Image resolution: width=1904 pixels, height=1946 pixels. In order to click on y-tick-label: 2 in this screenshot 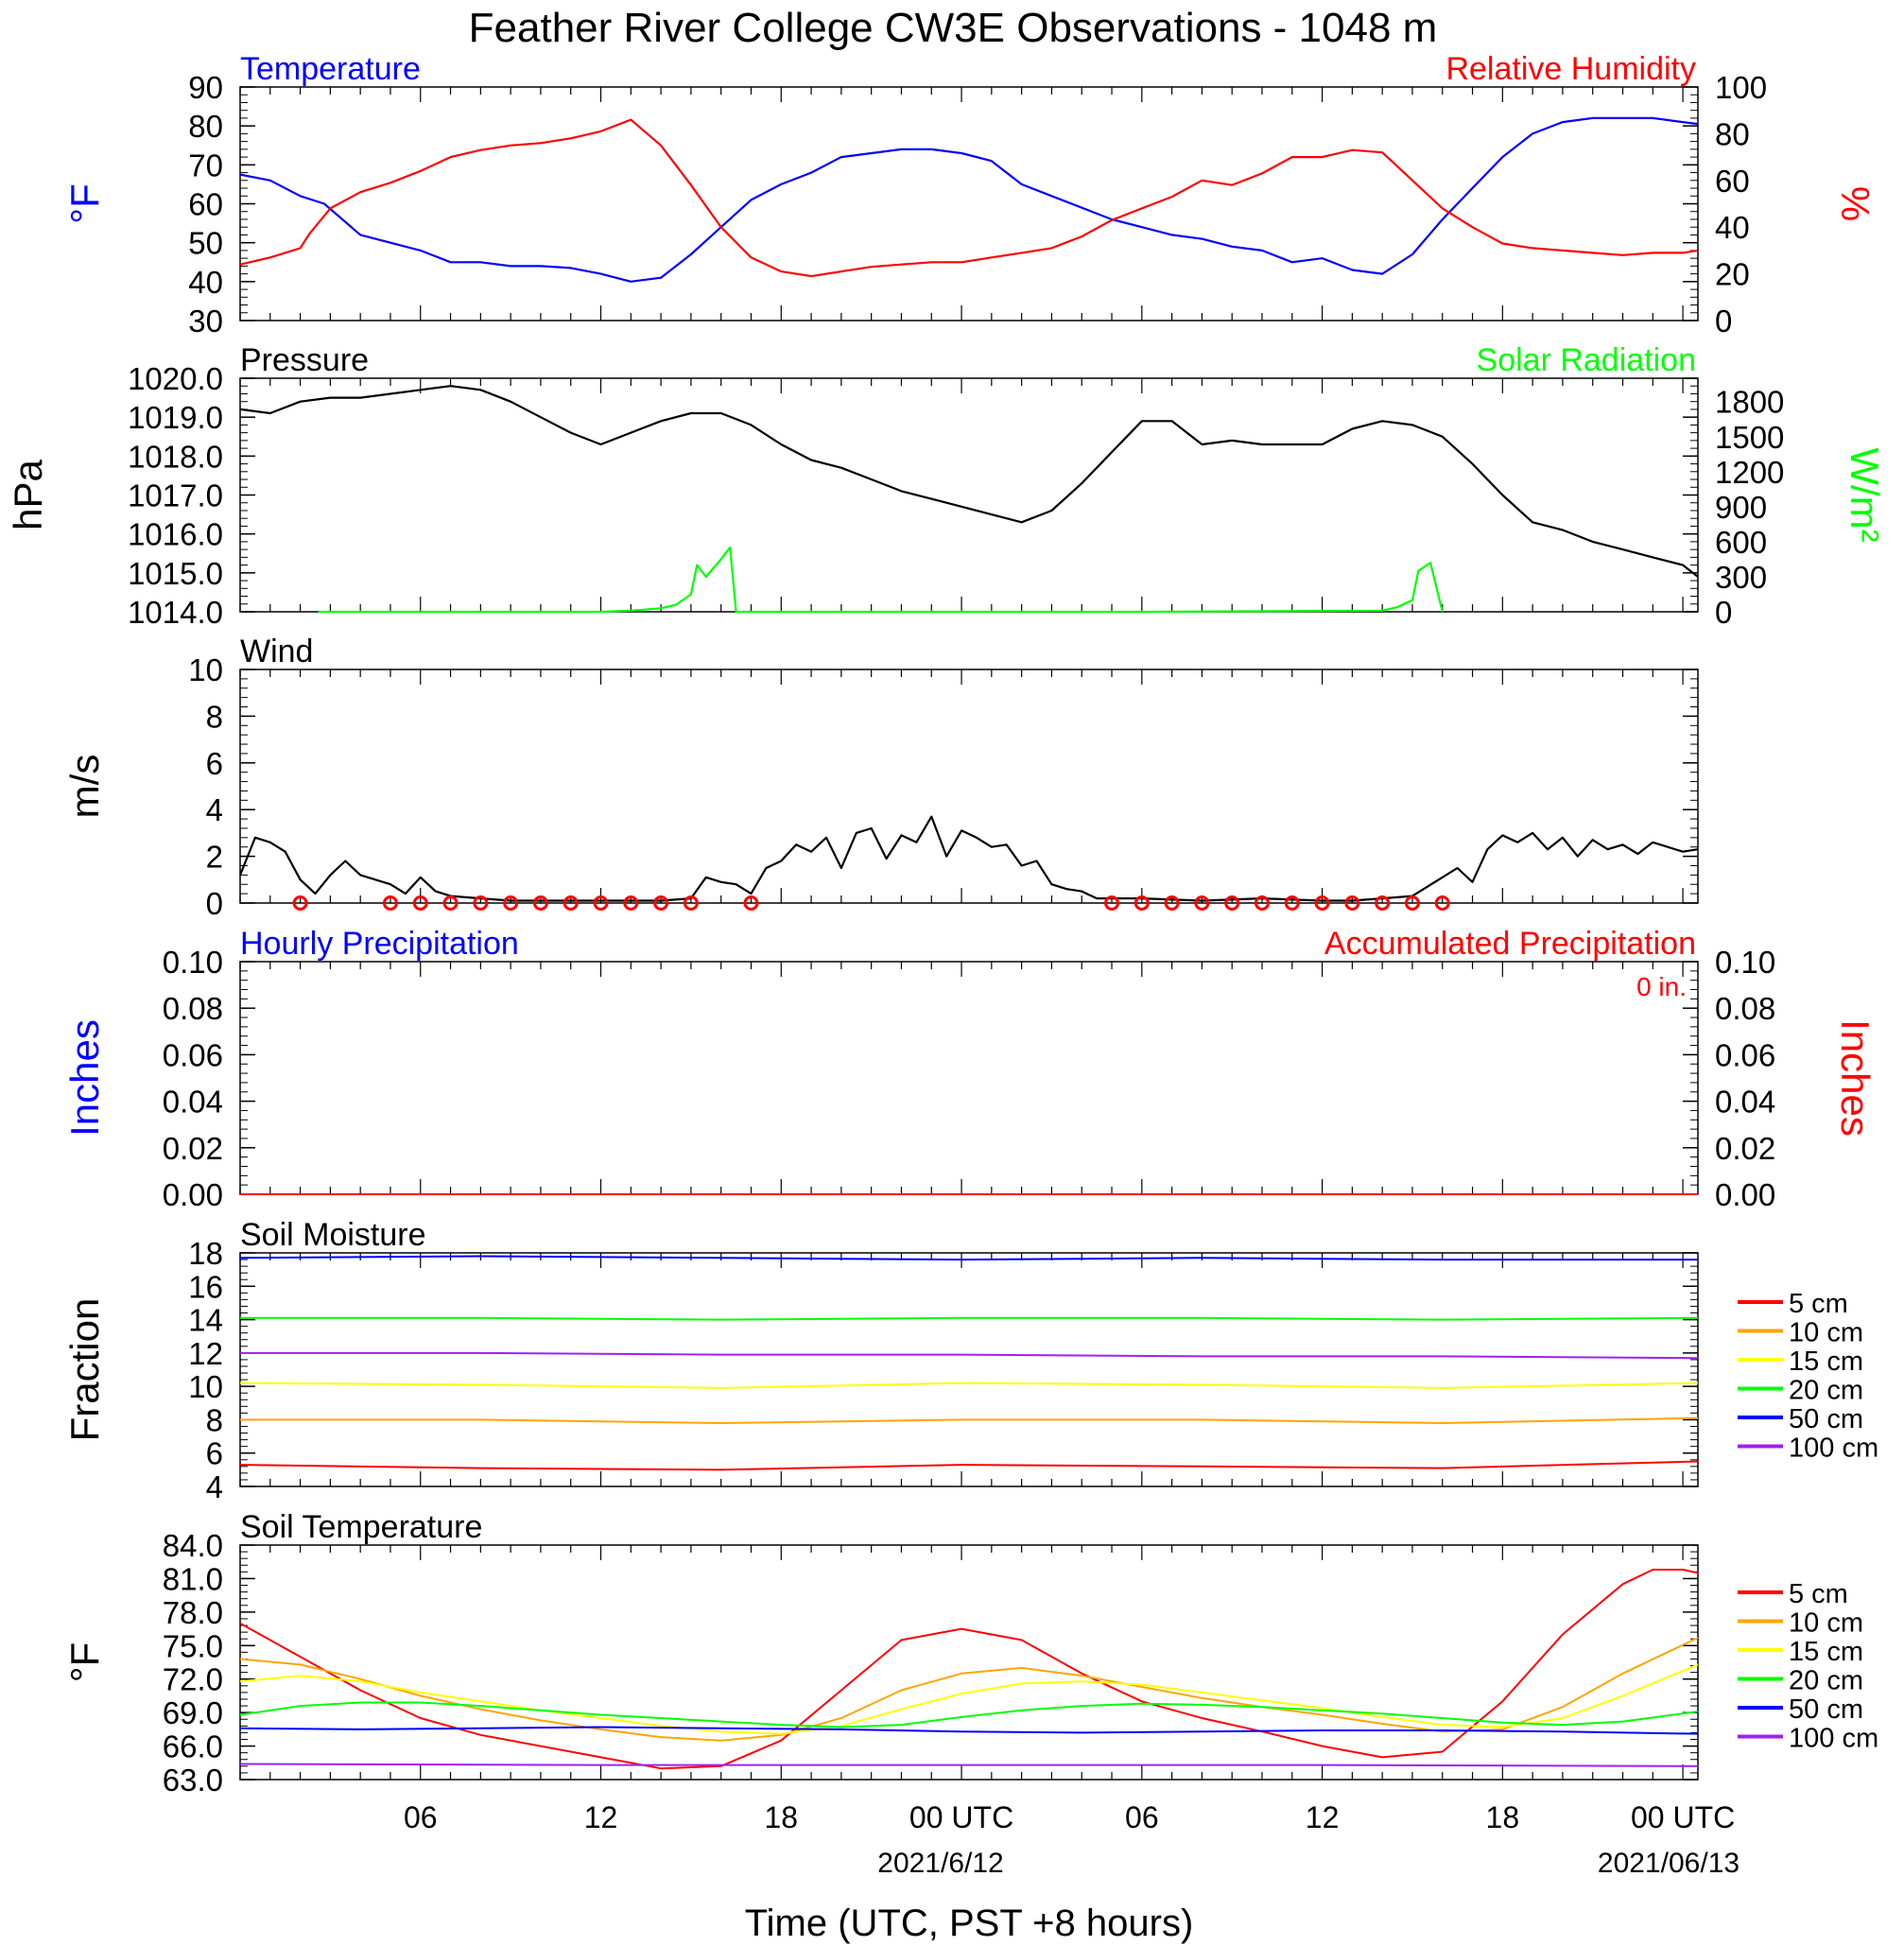, I will do `click(215, 858)`.